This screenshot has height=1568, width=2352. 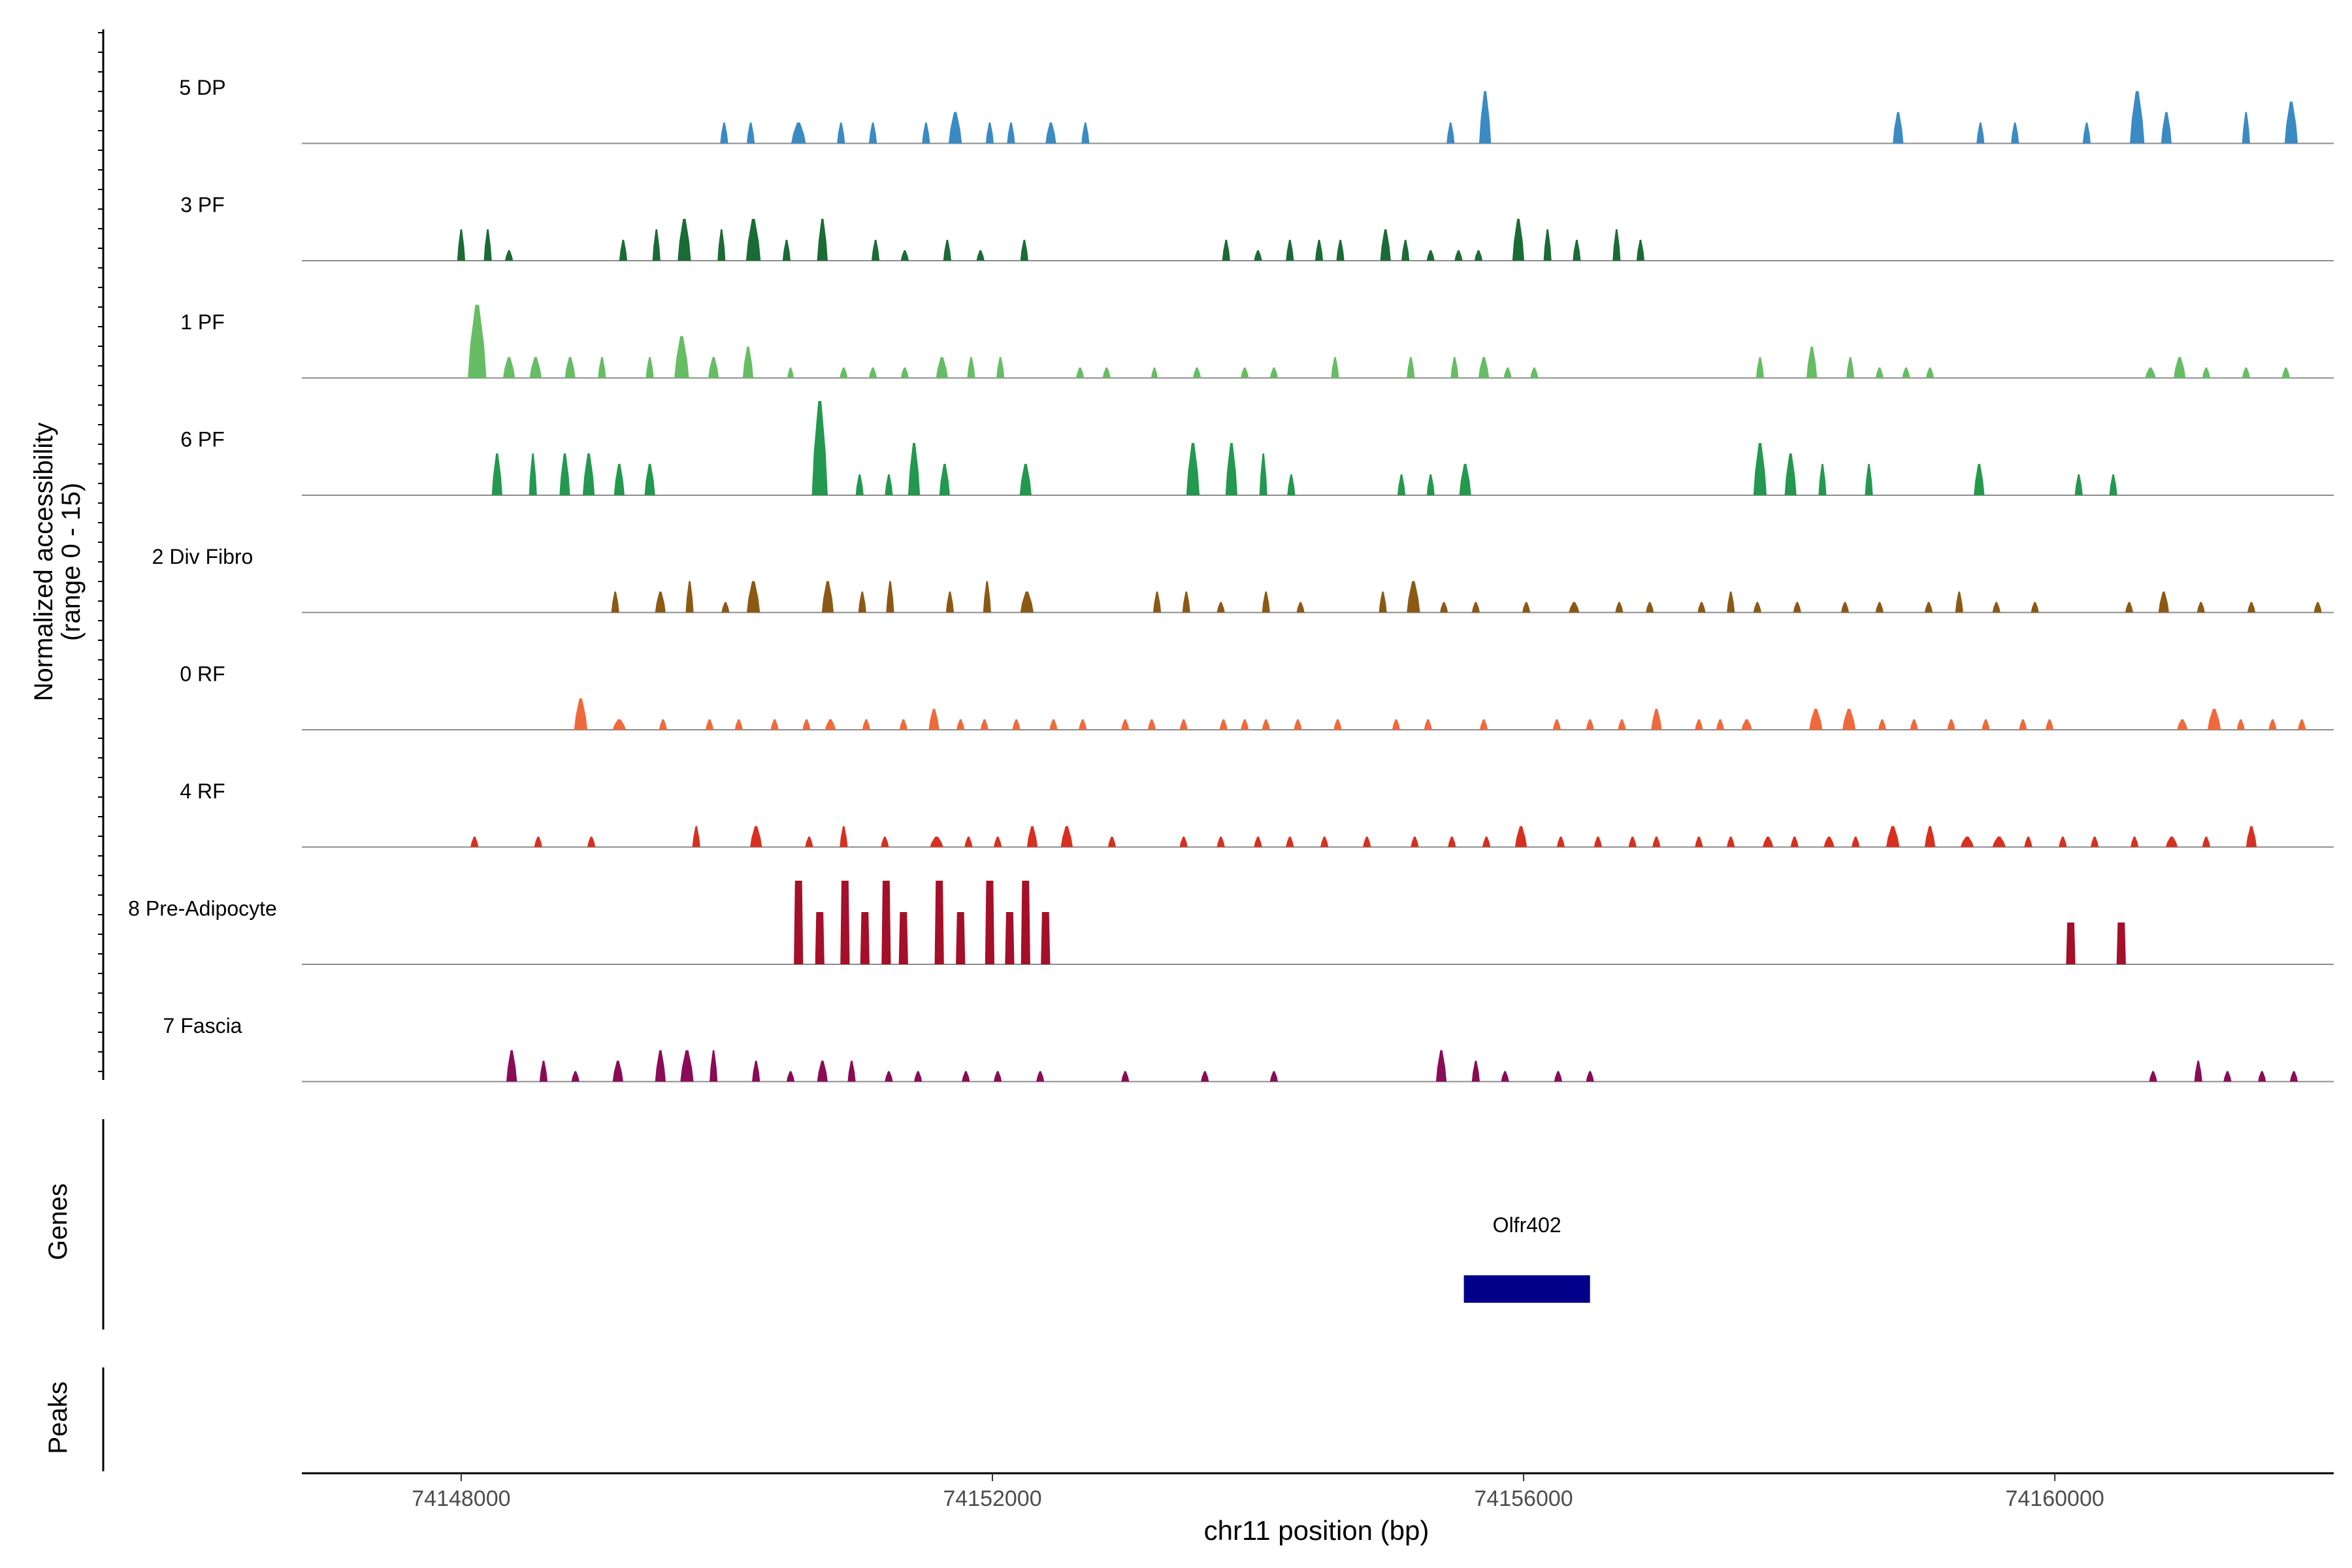 I want to click on genes-layer: Olfr402, so click(x=1526, y=1258).